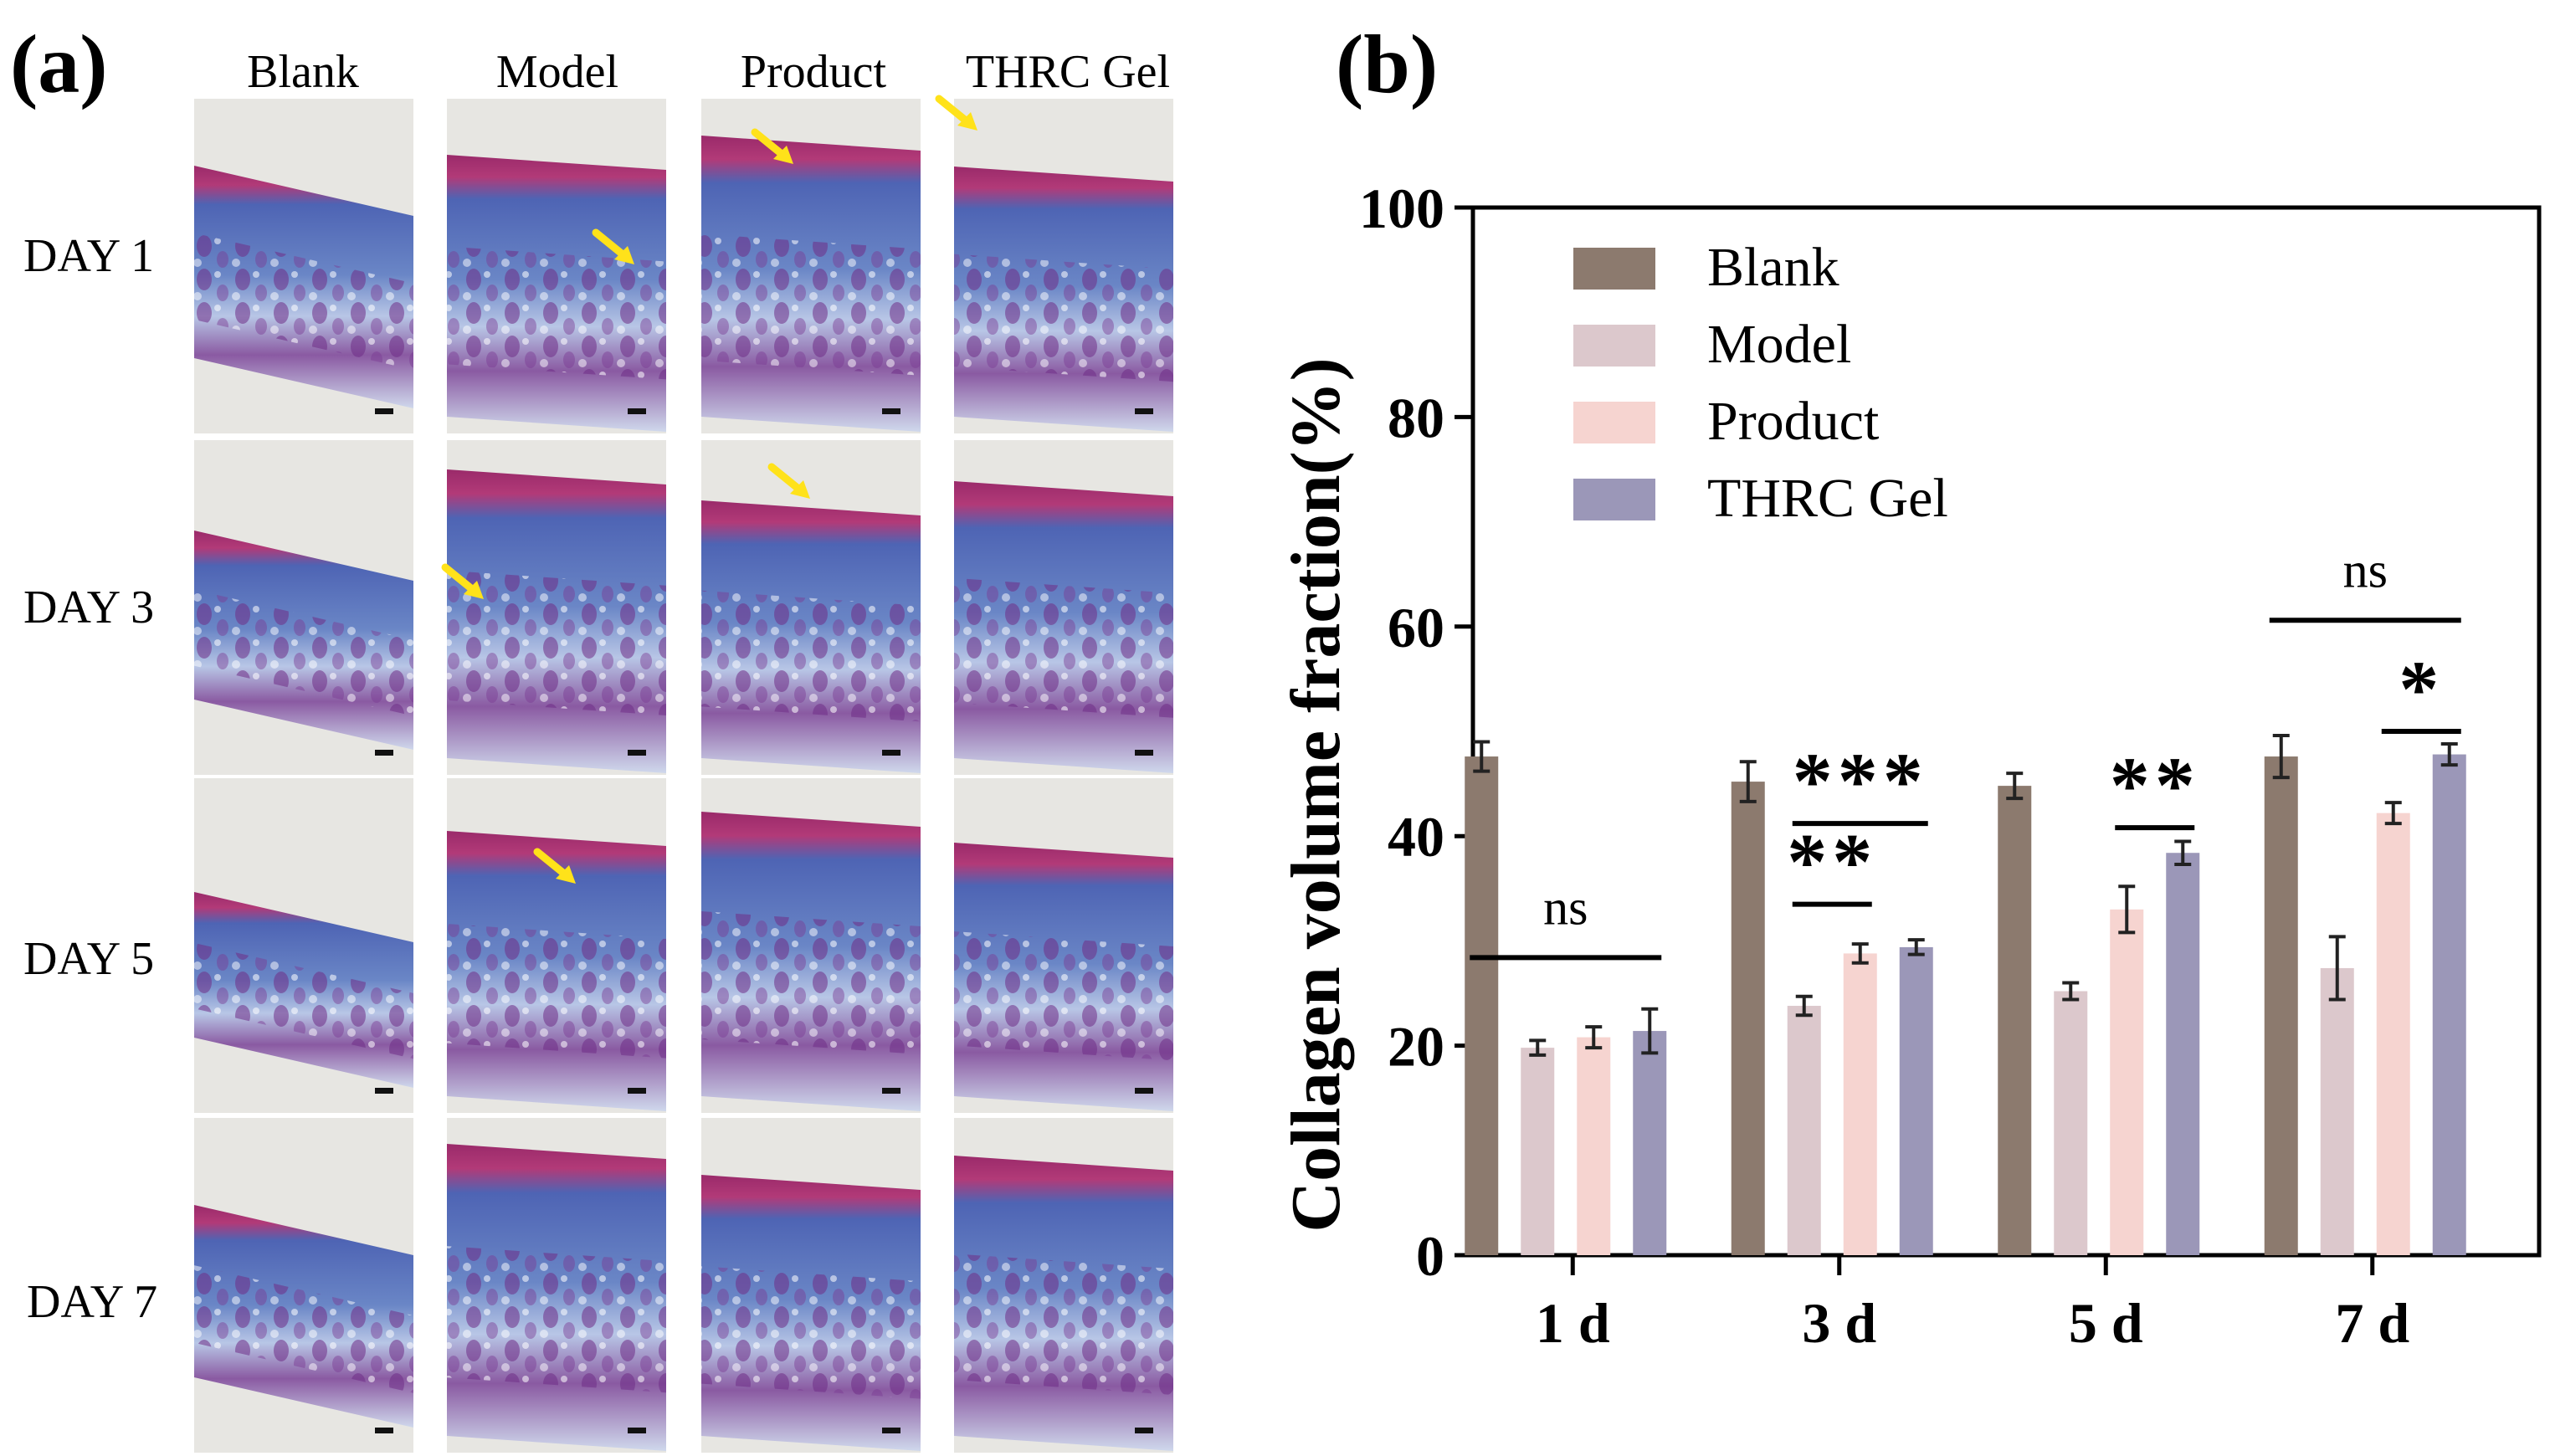 The height and width of the screenshot is (1456, 2550). I want to click on row-label-day5: DAY 5, so click(88, 959).